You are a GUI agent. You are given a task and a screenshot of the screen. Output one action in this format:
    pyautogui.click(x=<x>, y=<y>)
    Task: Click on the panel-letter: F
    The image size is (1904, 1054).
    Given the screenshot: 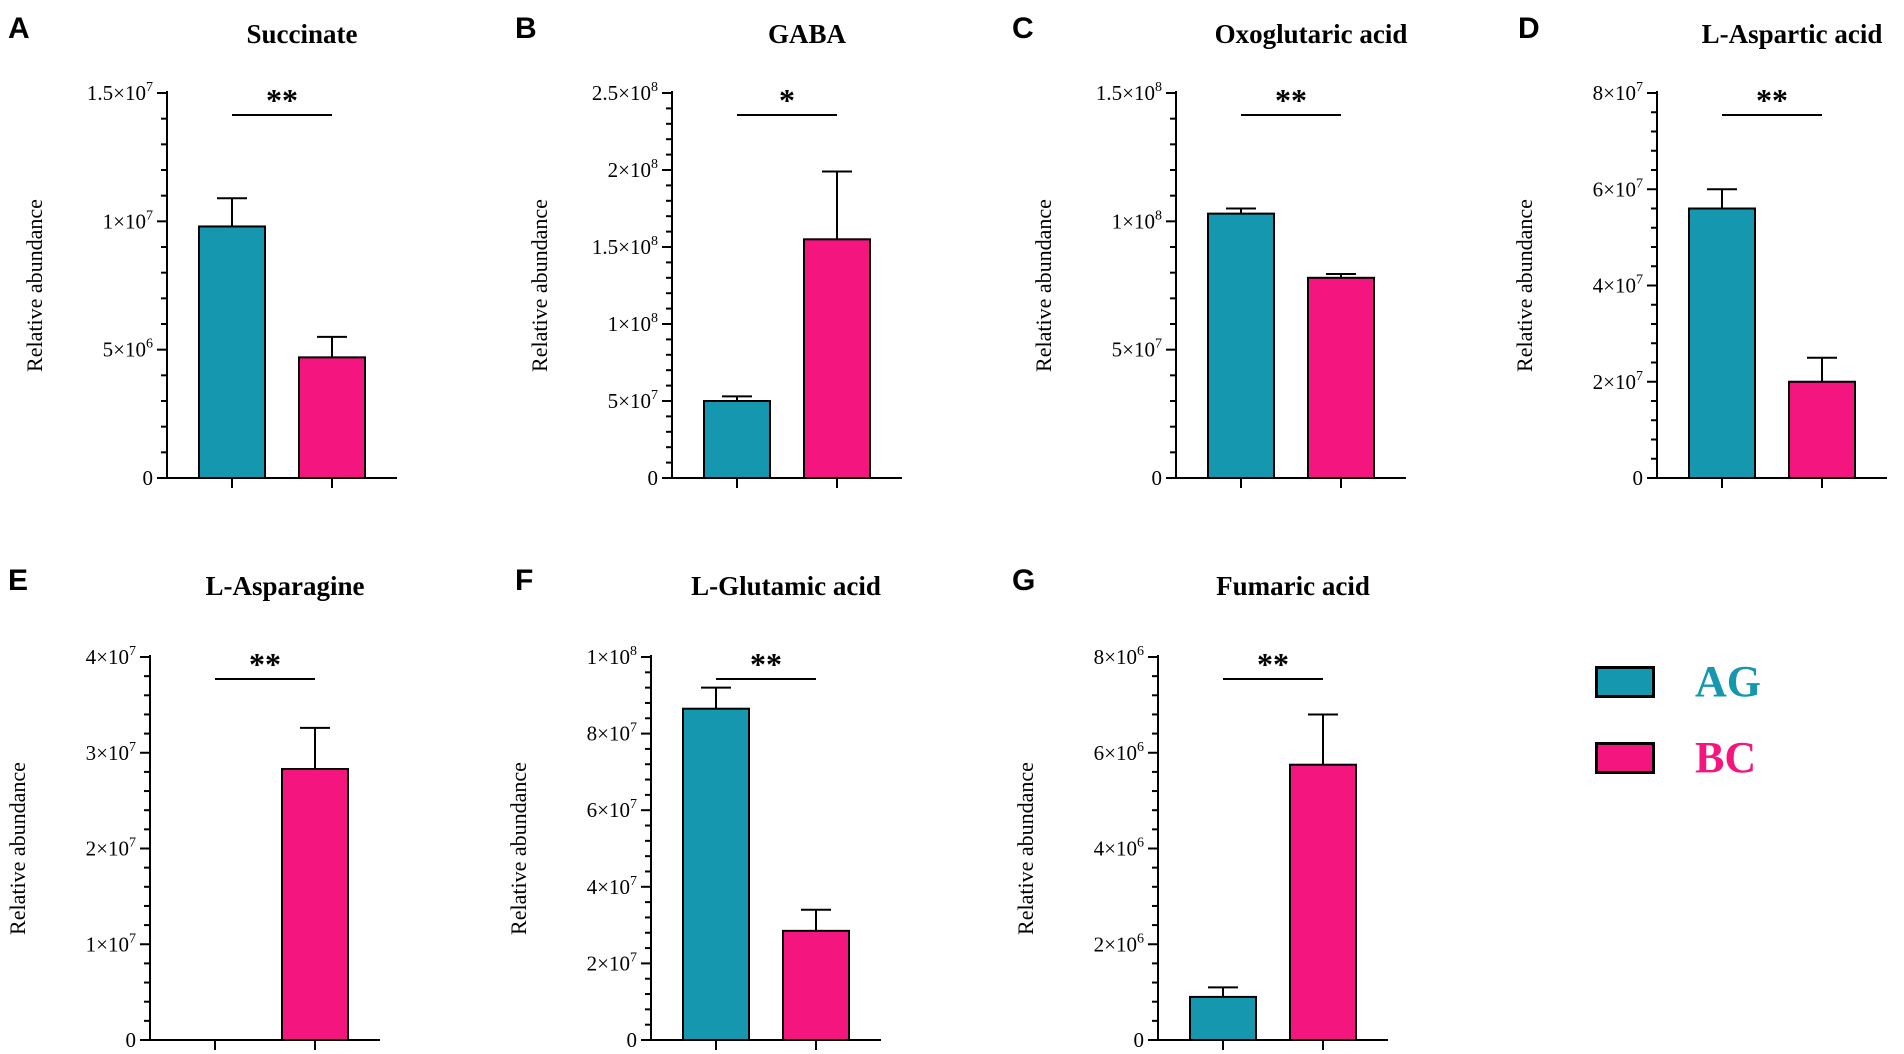 What is the action you would take?
    pyautogui.click(x=524, y=580)
    